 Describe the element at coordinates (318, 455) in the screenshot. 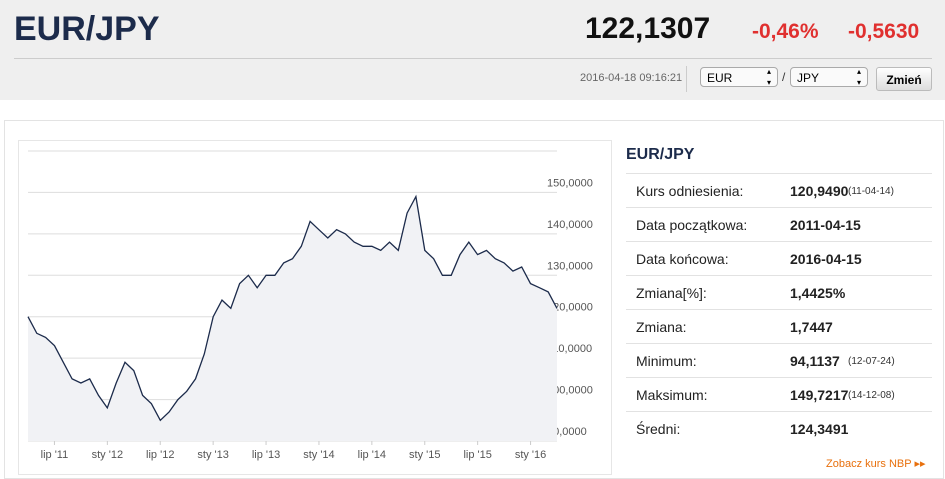

I see `x-tick-label: sty '14` at that location.